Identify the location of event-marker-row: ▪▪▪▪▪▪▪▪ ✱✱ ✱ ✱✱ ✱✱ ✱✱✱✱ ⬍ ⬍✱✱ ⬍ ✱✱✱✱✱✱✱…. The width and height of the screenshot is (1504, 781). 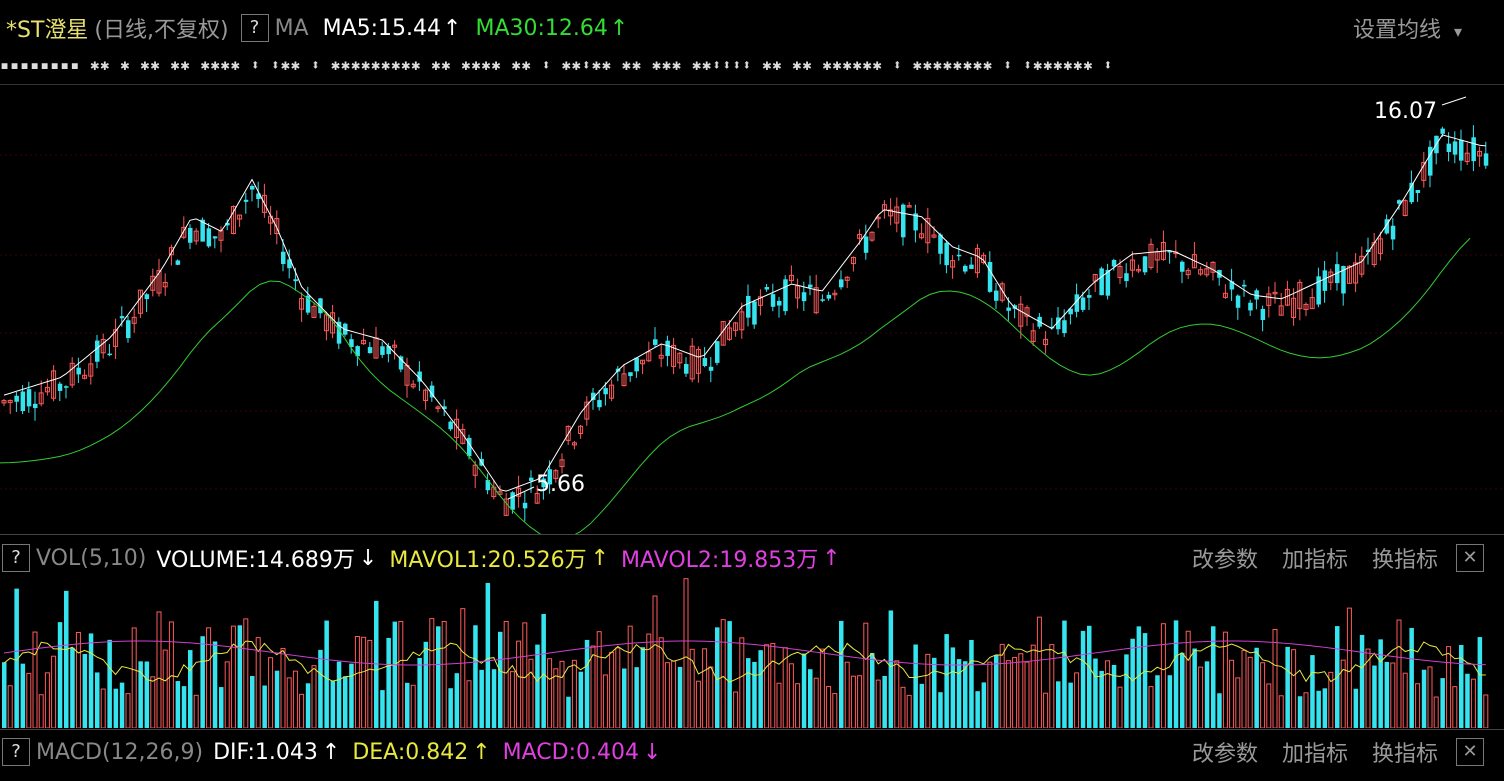
(557, 65).